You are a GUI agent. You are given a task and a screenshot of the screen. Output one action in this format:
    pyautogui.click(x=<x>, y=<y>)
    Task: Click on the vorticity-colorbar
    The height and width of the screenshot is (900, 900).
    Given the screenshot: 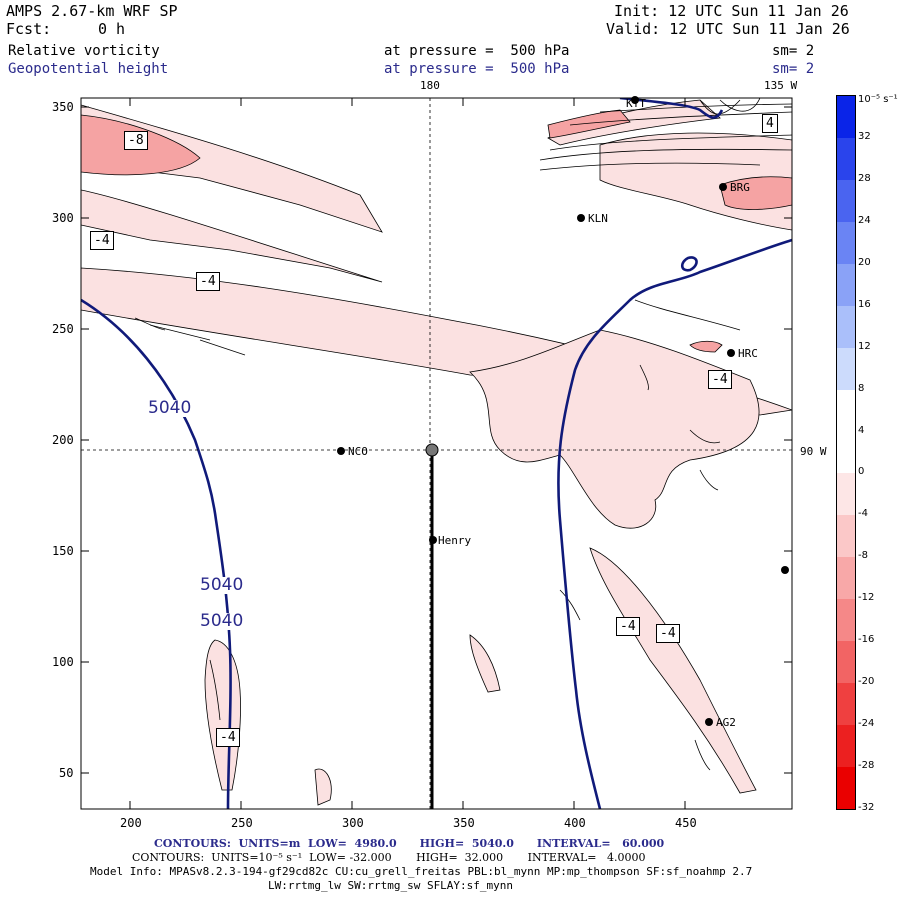 What is the action you would take?
    pyautogui.click(x=846, y=452)
    